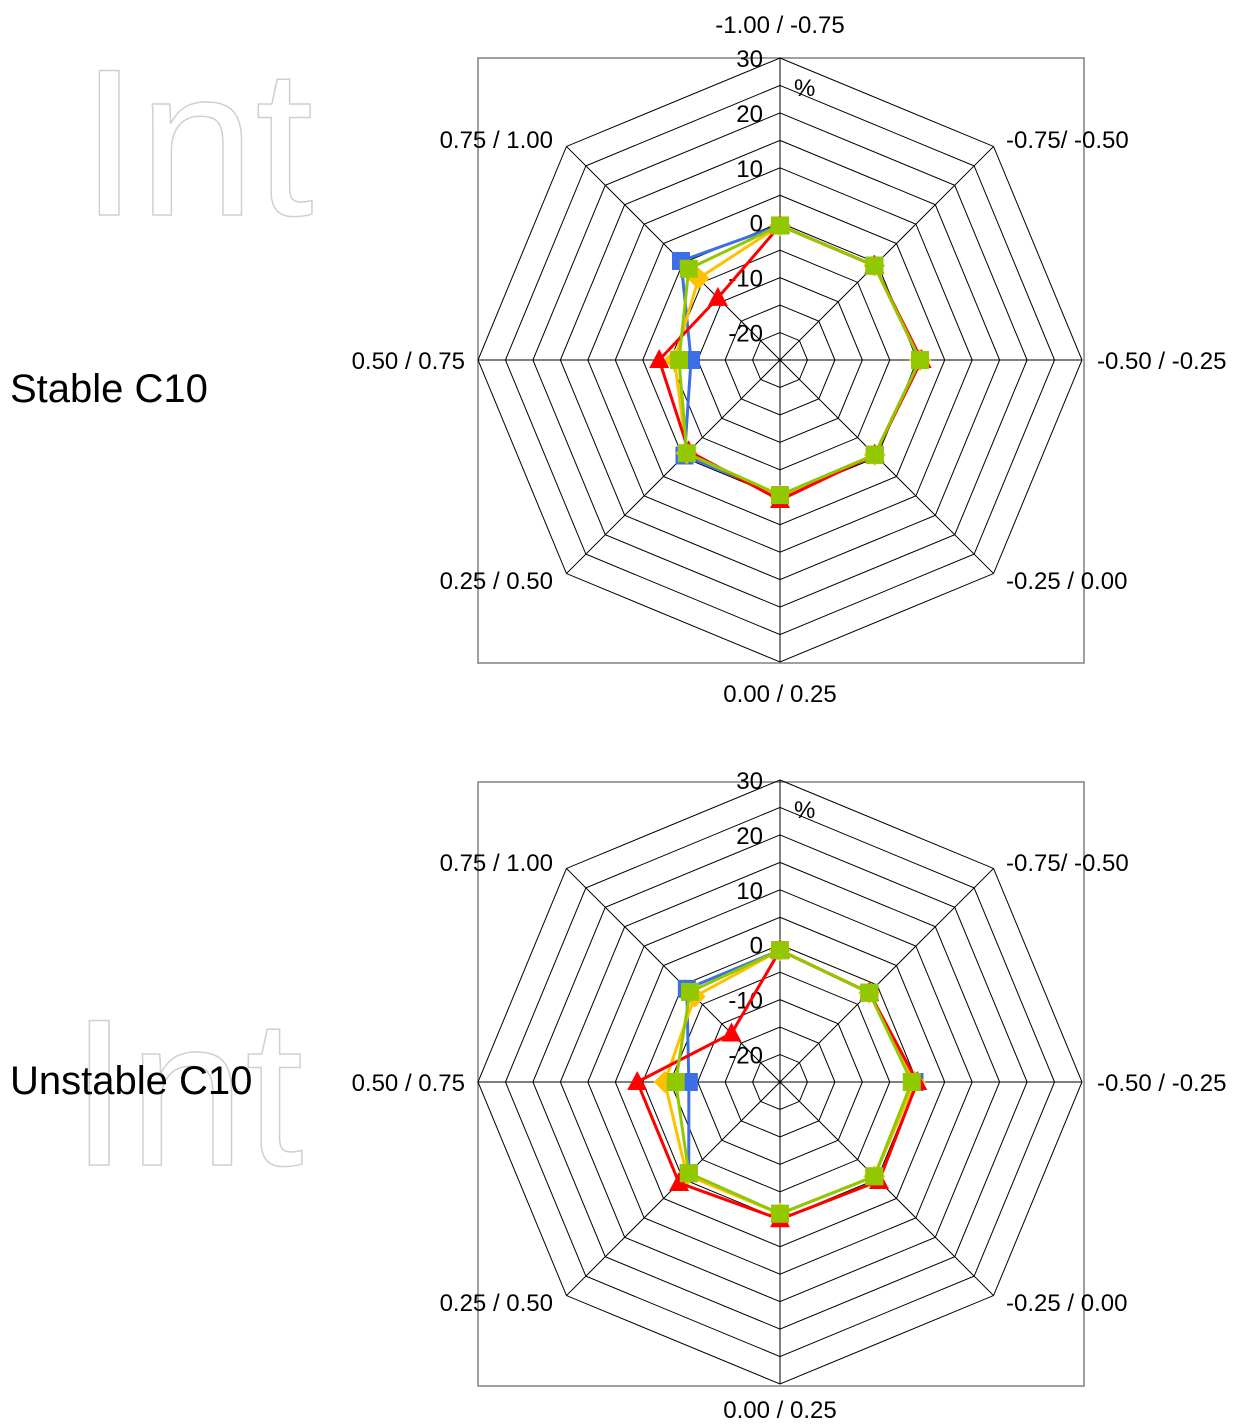  Describe the element at coordinates (131, 1081) in the screenshot. I see `chart-title: Unstable C10` at that location.